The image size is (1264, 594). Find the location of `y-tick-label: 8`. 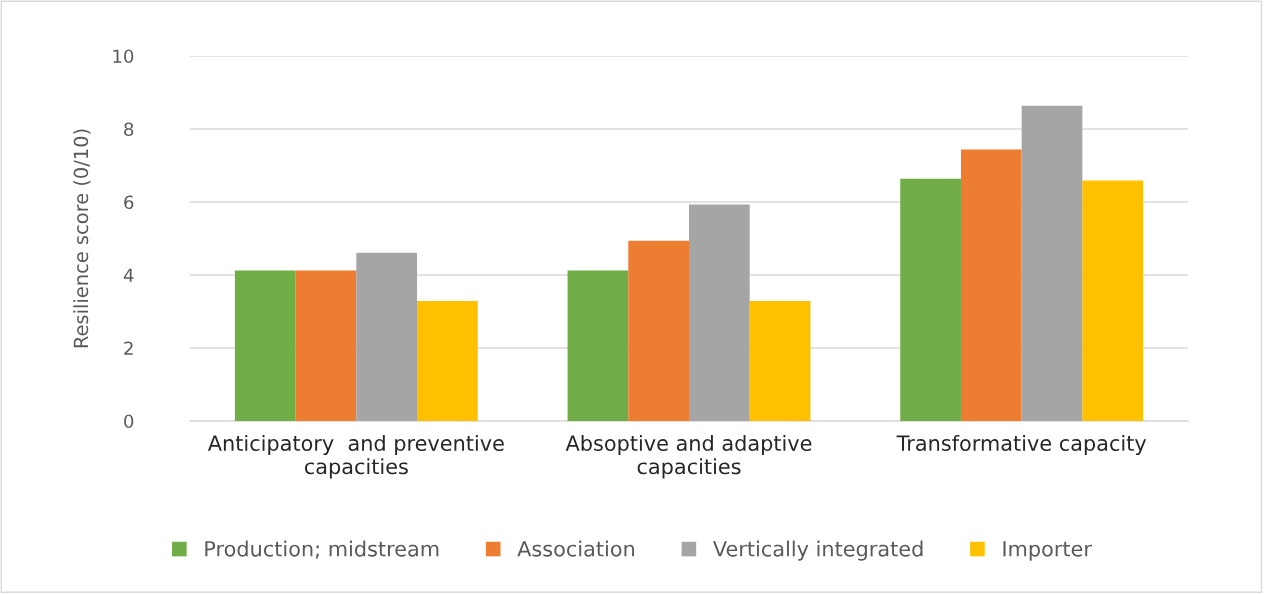

y-tick-label: 8 is located at coordinates (129, 129).